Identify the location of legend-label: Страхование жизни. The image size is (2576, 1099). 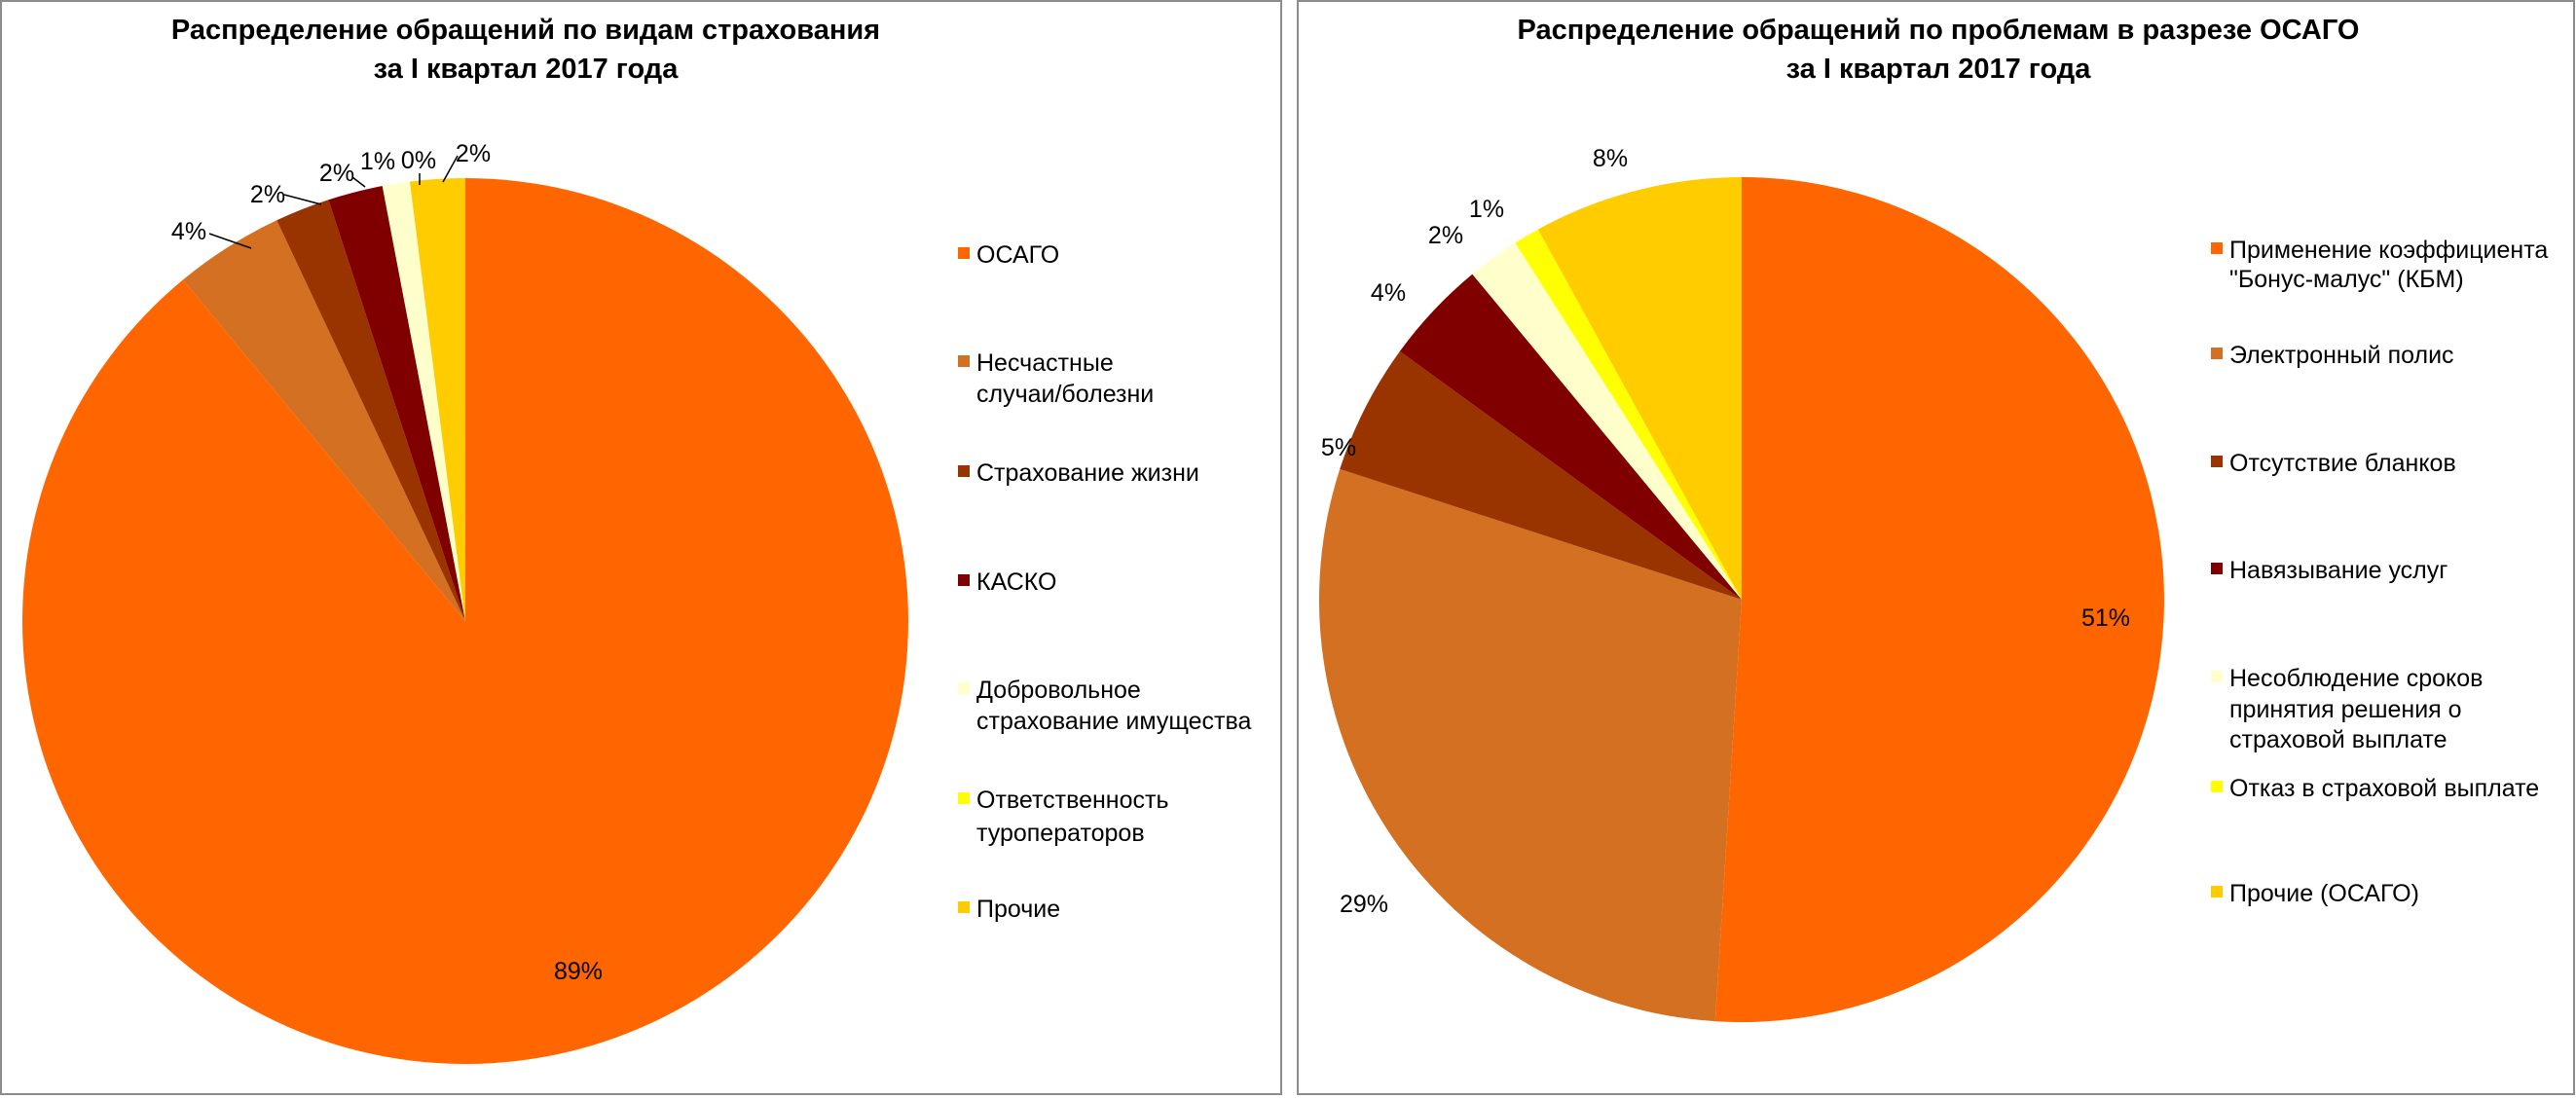
(1087, 473).